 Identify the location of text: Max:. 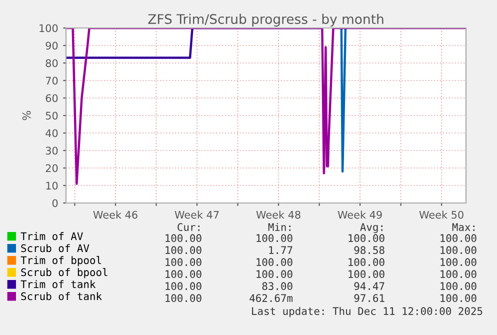
(463, 227).